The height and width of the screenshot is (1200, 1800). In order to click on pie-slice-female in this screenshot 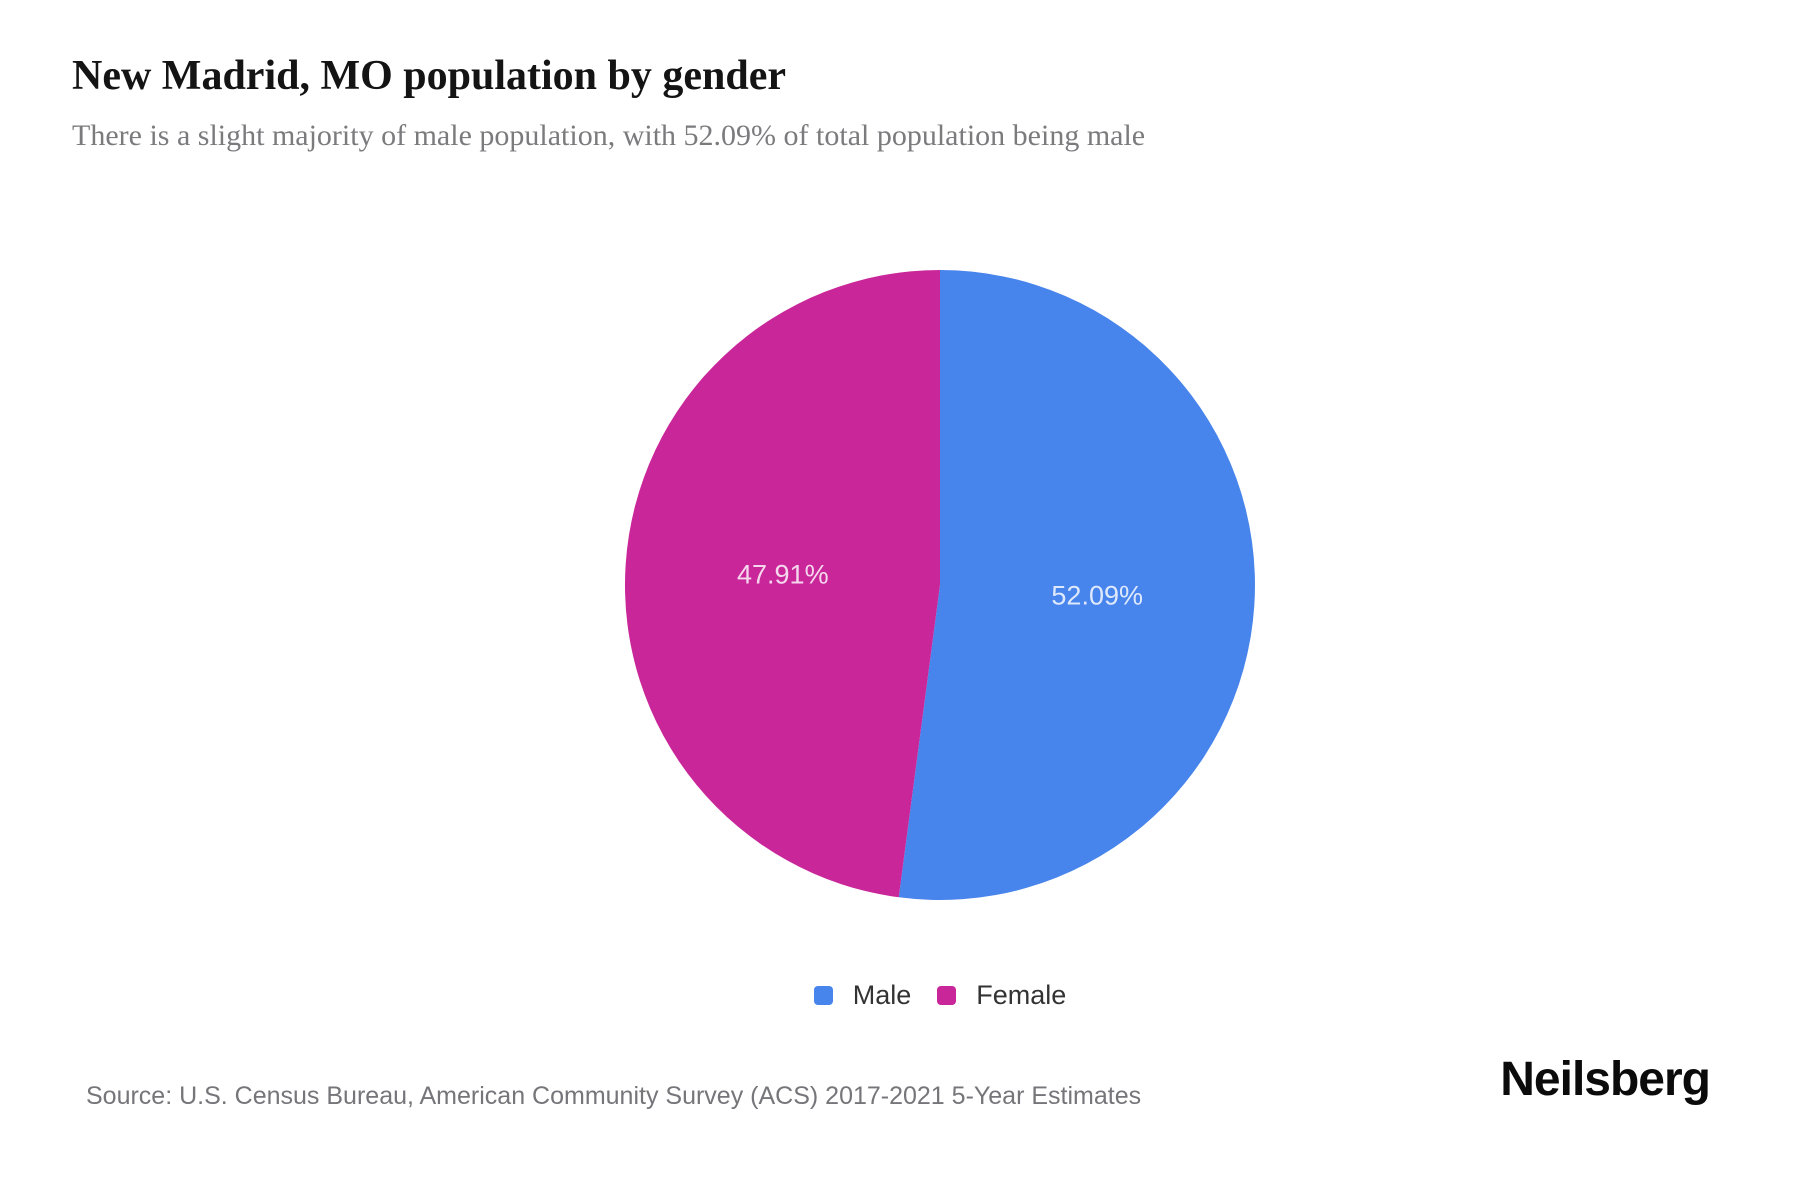, I will do `click(782, 584)`.